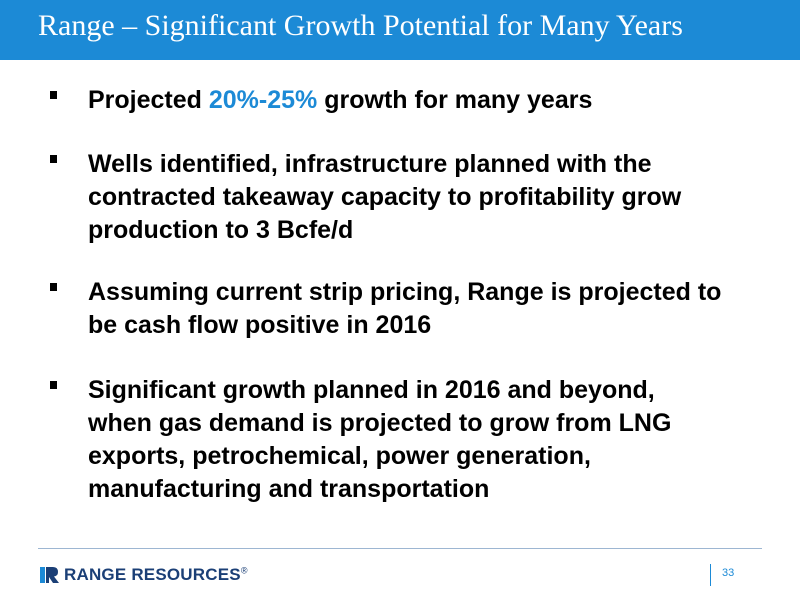 The image size is (800, 600). I want to click on logo-wordmark: RANGE RESOURCES®, so click(156, 575).